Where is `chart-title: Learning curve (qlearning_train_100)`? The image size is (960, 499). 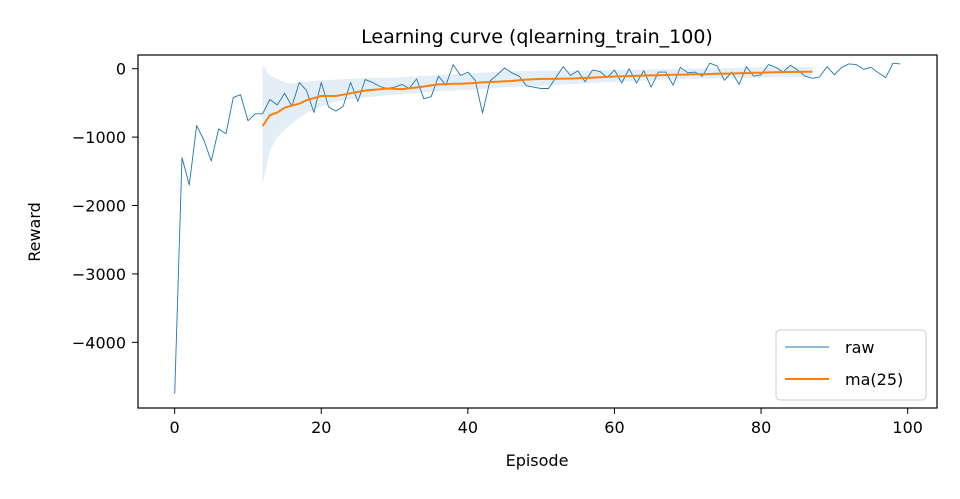 chart-title: Learning curve (qlearning_train_100) is located at coordinates (537, 37).